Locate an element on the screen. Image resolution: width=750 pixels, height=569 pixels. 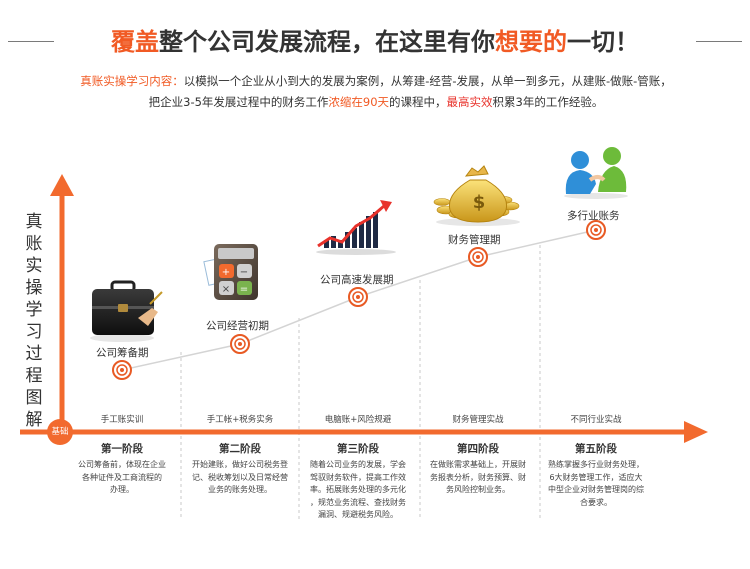
y-axis-char: 习 is located at coordinates (34, 332).